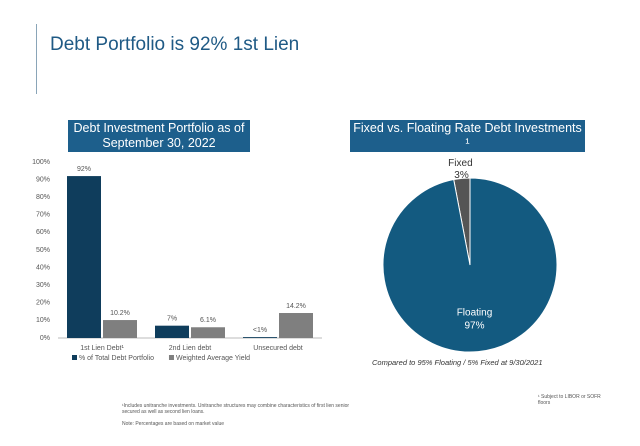 The width and height of the screenshot is (640, 446). Describe the element at coordinates (102, 348) in the screenshot. I see `x-tick-label: 1st Lien Debt¹` at that location.